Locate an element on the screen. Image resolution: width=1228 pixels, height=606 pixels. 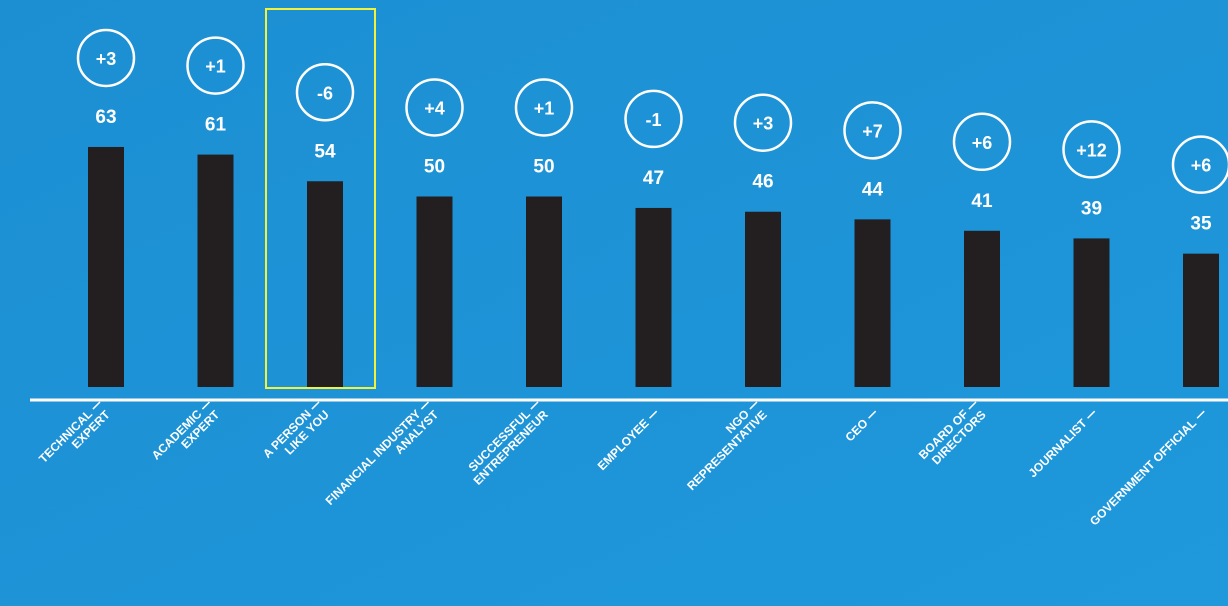
change-label: +7 is located at coordinates (872, 131).